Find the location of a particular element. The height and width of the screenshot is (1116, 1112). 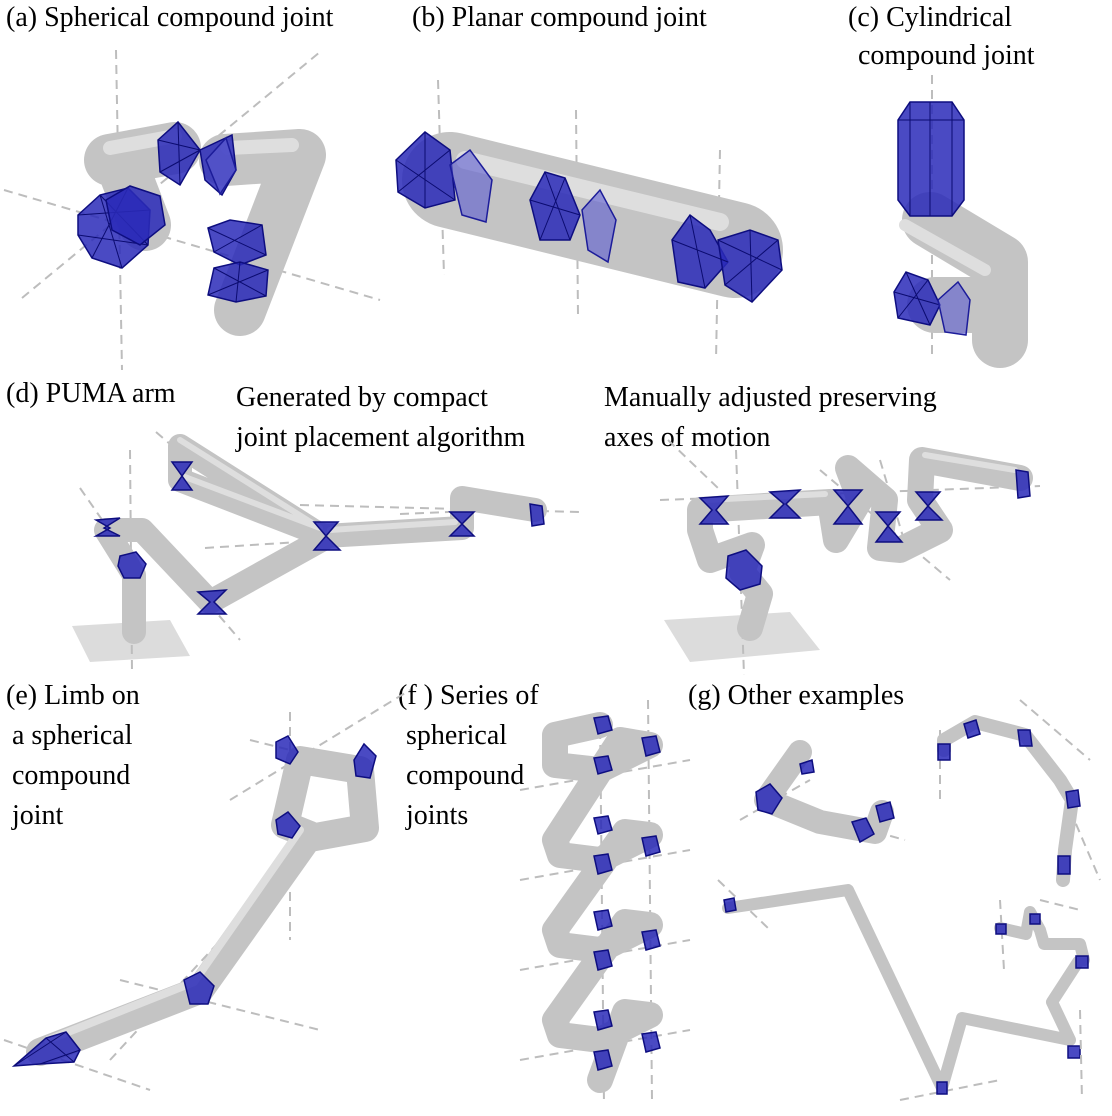

label-b: (b) Planar compound joint is located at coordinates (559, 17).